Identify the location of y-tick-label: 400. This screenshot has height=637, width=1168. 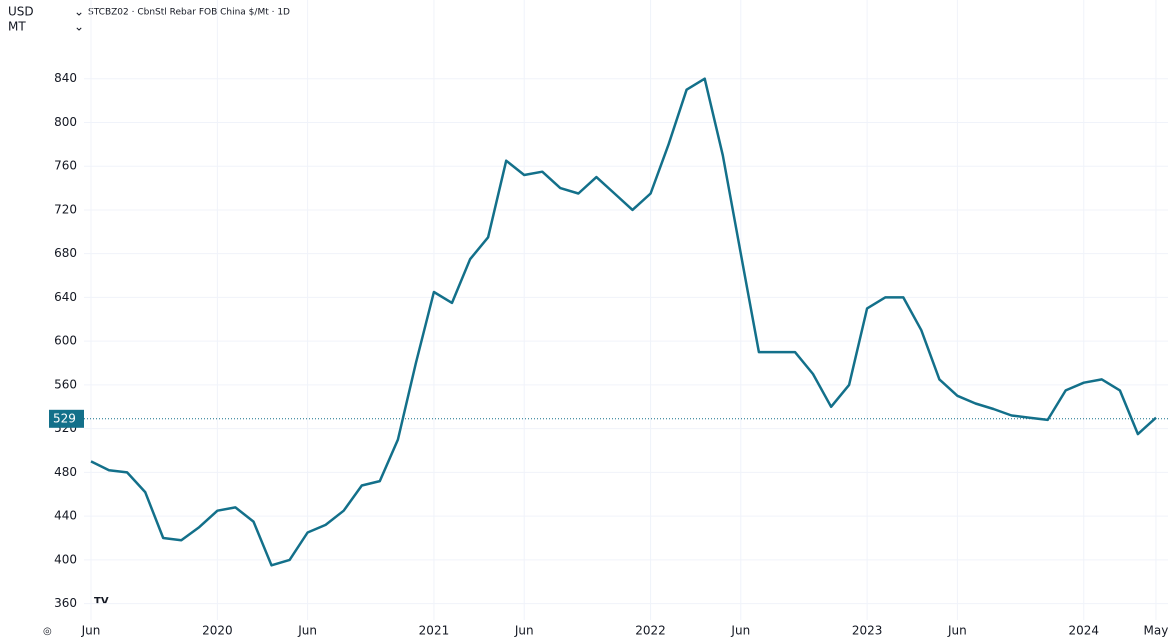
(65, 559).